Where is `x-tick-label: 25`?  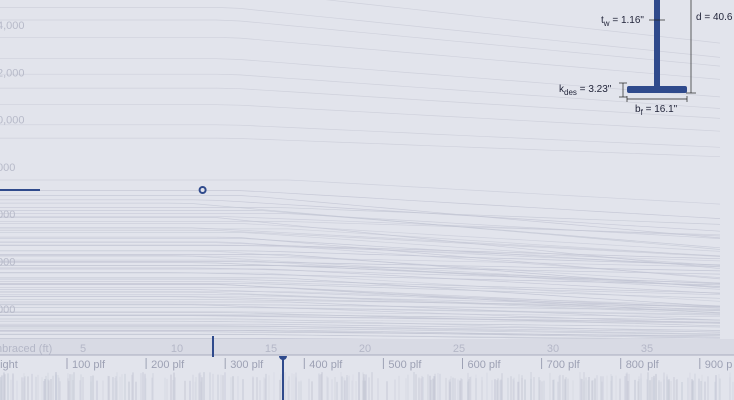 x-tick-label: 25 is located at coordinates (459, 349).